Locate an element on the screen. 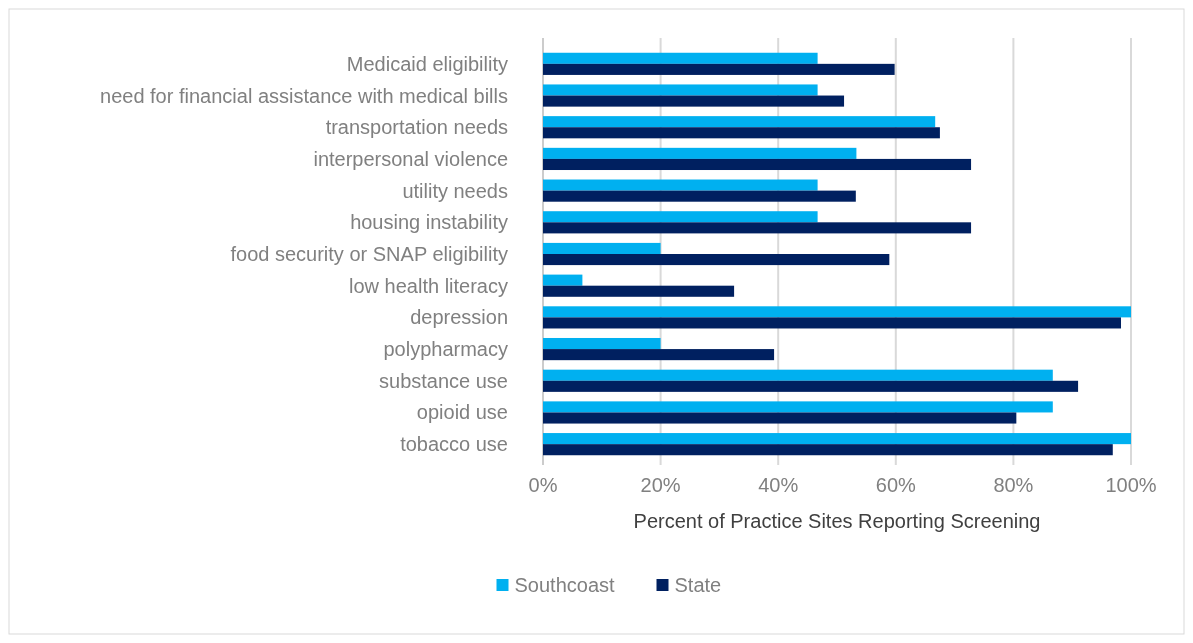 The height and width of the screenshot is (643, 1193). y-tick-label: food security or SNAP eligibility is located at coordinates (369, 254).